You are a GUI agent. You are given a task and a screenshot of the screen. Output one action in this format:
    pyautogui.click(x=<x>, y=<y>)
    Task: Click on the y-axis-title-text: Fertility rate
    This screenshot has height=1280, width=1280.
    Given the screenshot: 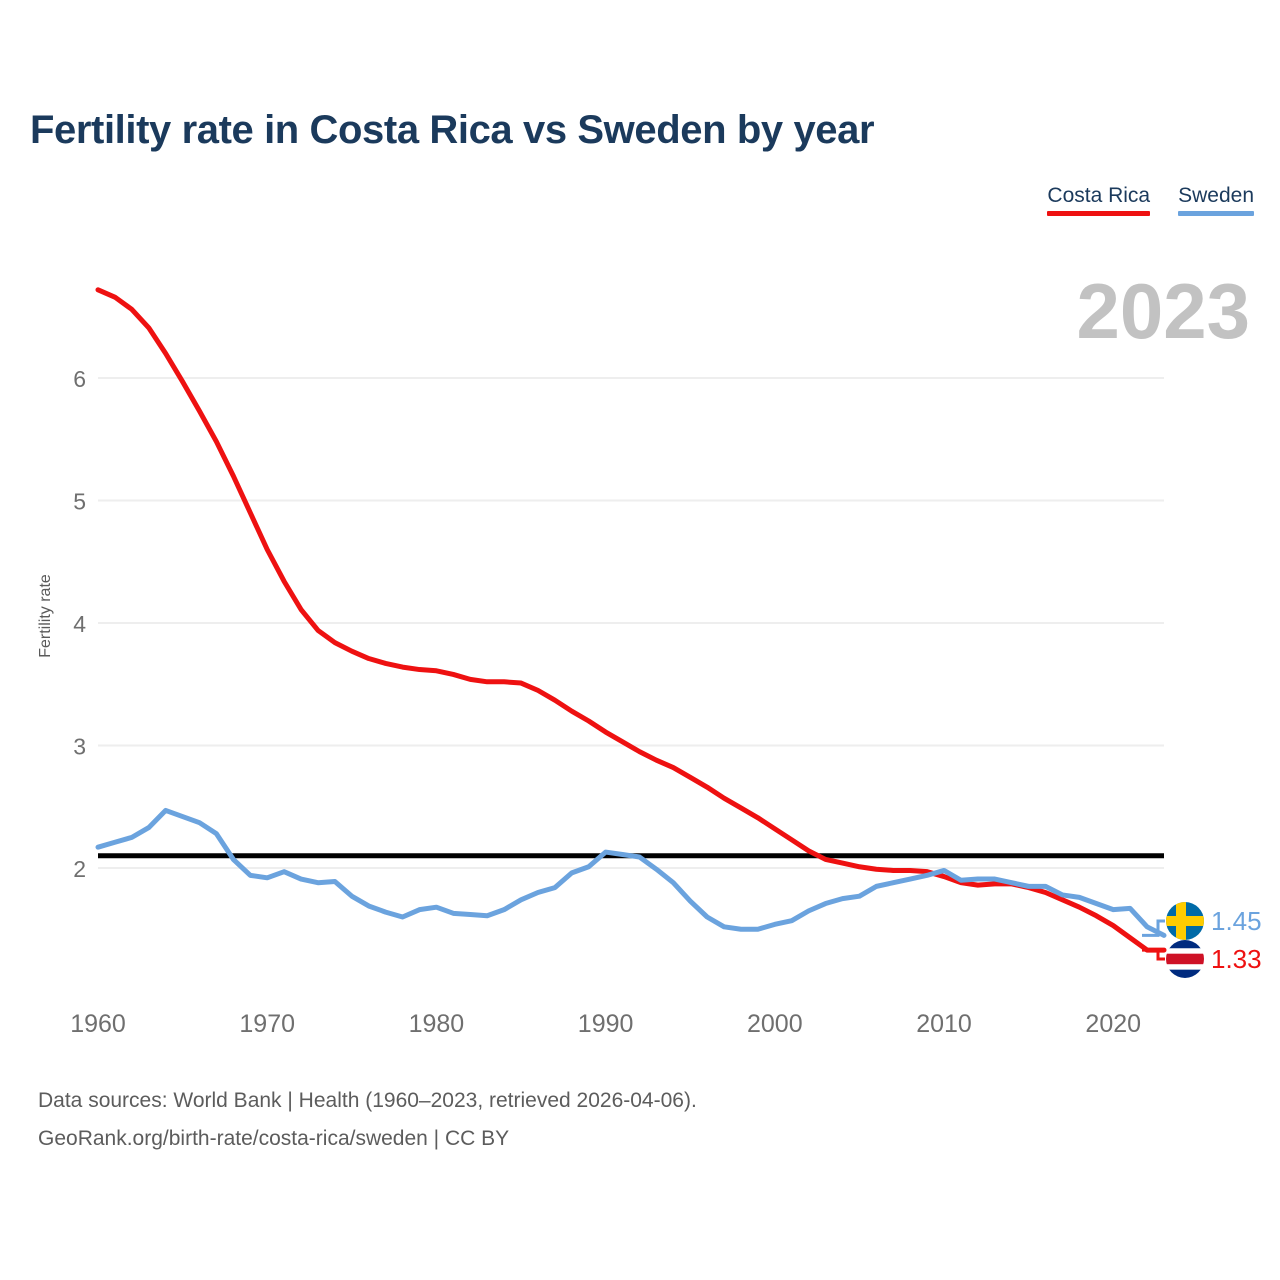 What is the action you would take?
    pyautogui.click(x=45, y=616)
    